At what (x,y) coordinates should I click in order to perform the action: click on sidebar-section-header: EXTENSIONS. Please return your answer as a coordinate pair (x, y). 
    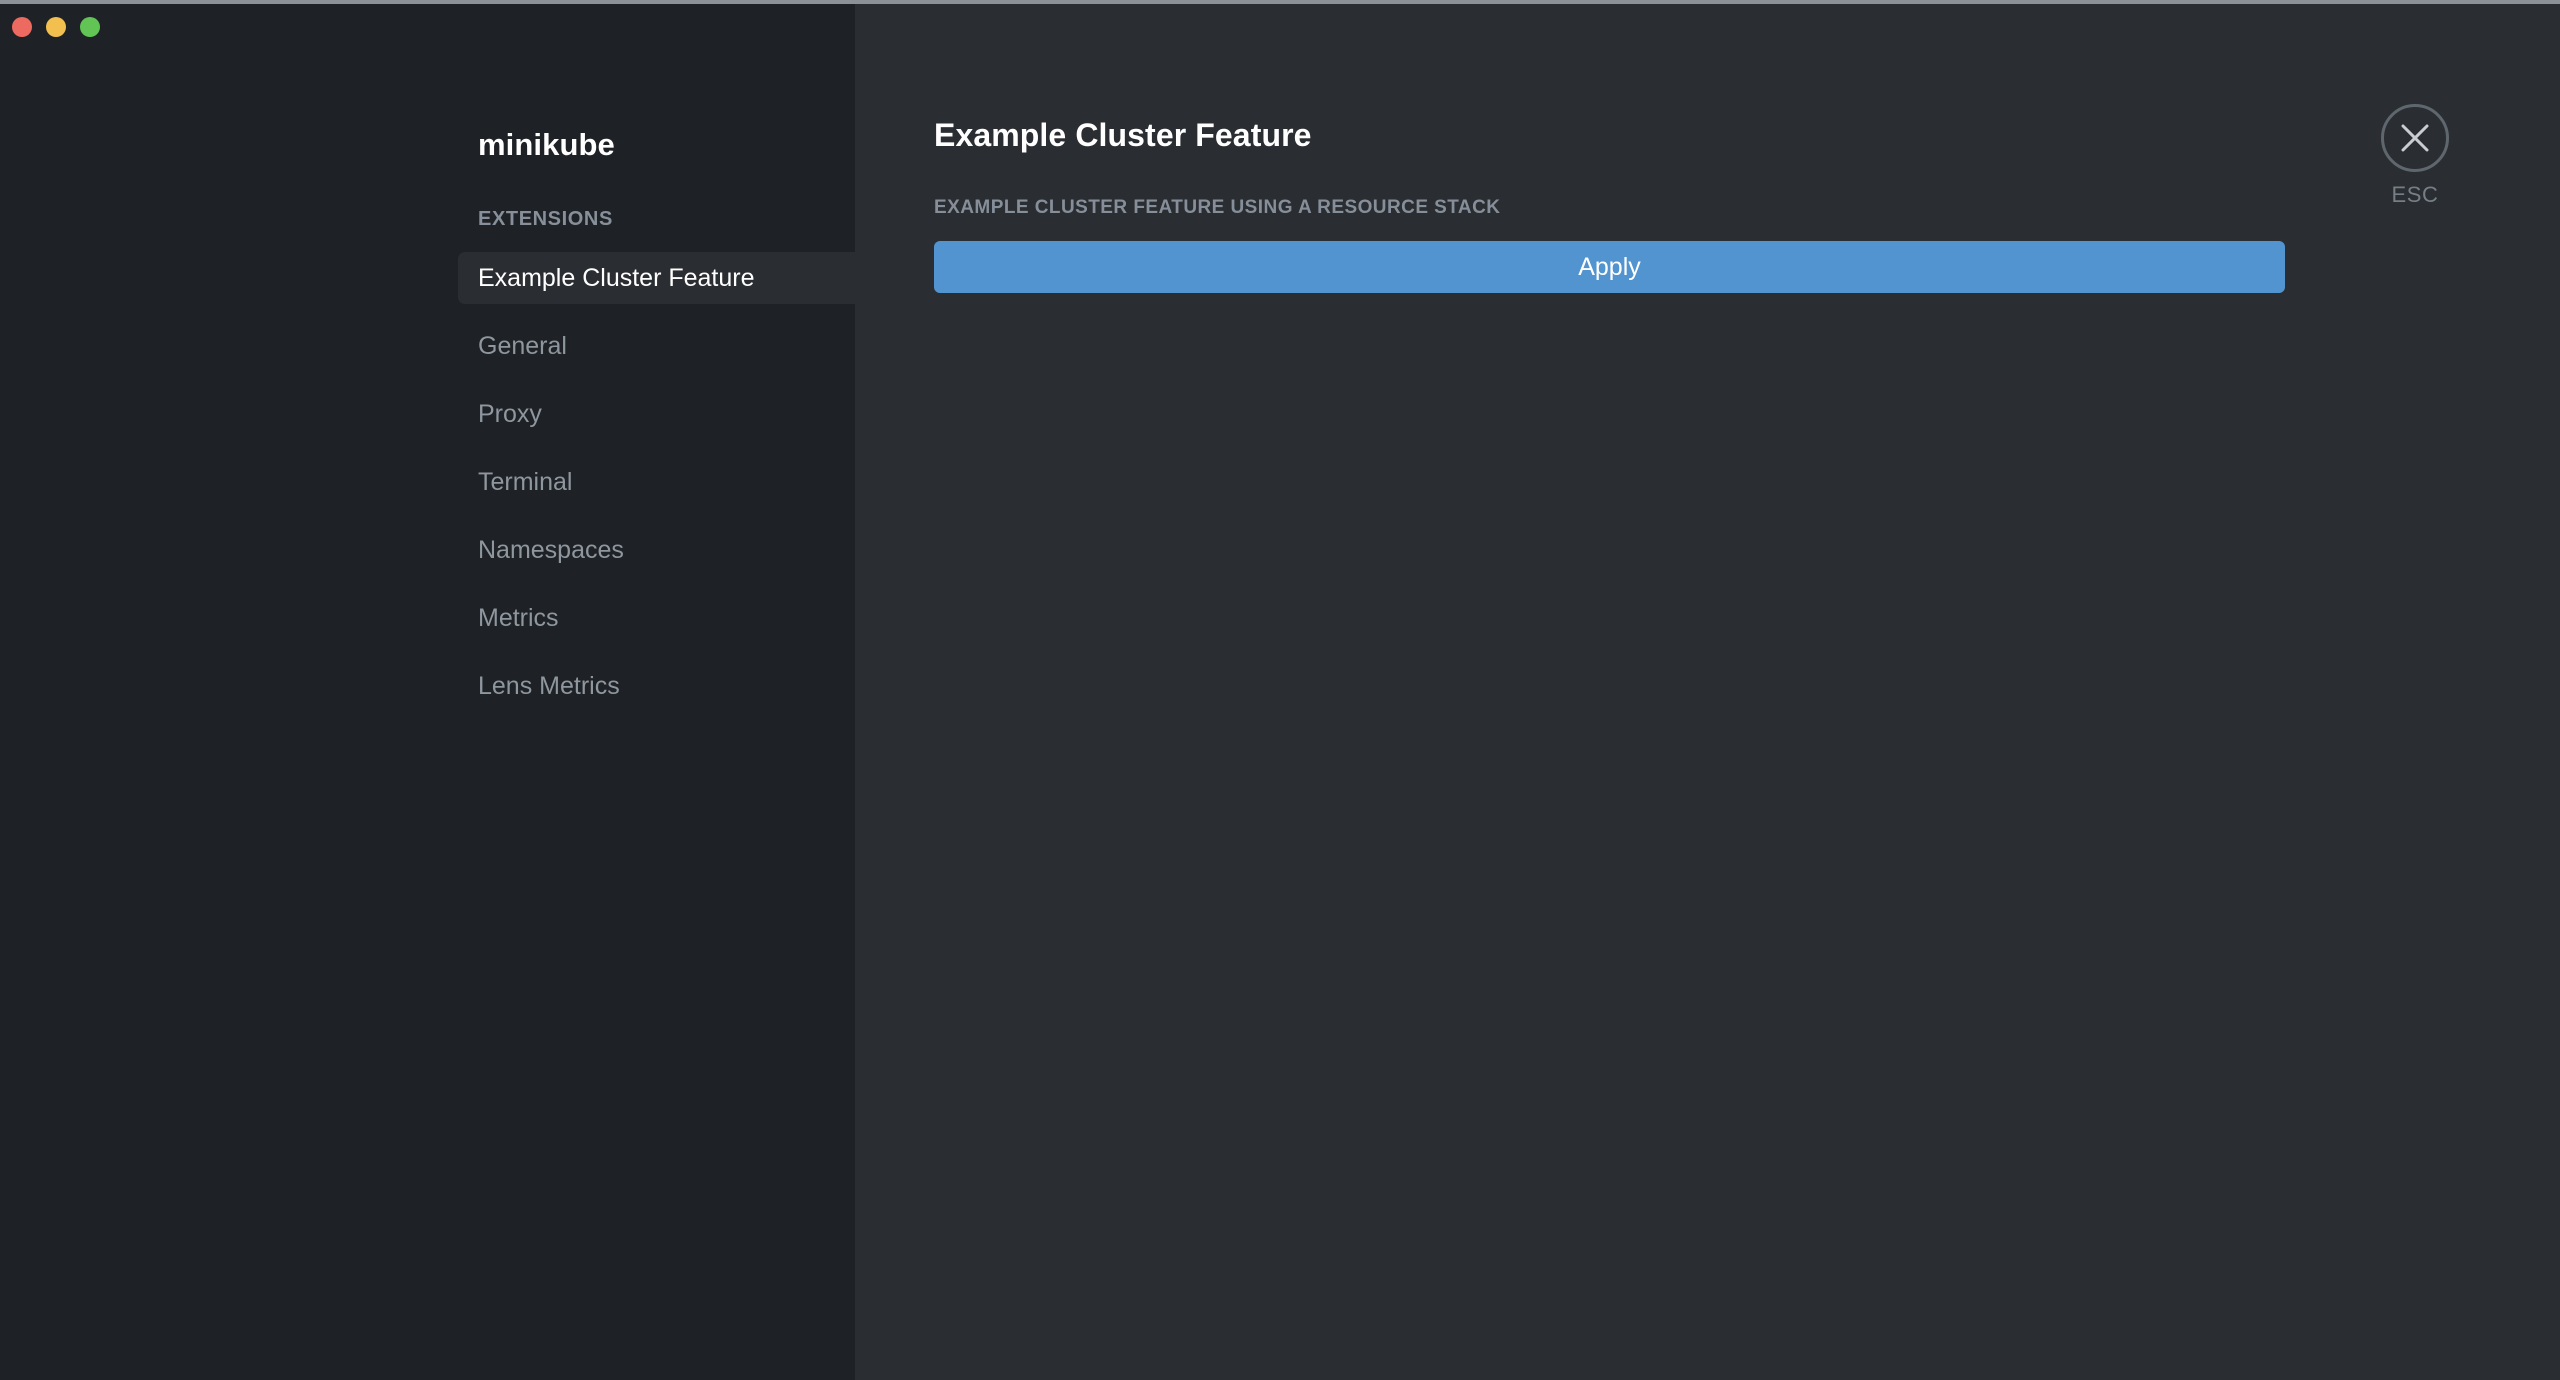
    Looking at the image, I should click on (545, 219).